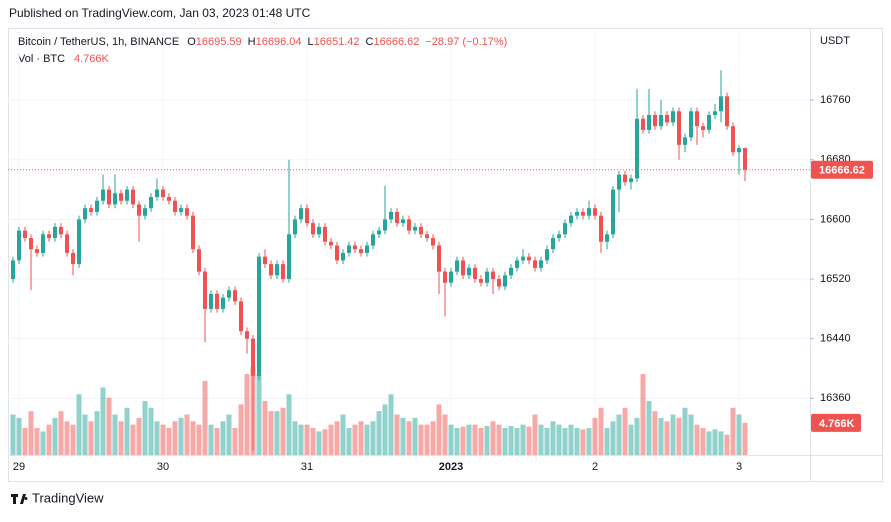 This screenshot has height=522, width=891. Describe the element at coordinates (279, 42) in the screenshot. I see `legend-high: 16696.04` at that location.